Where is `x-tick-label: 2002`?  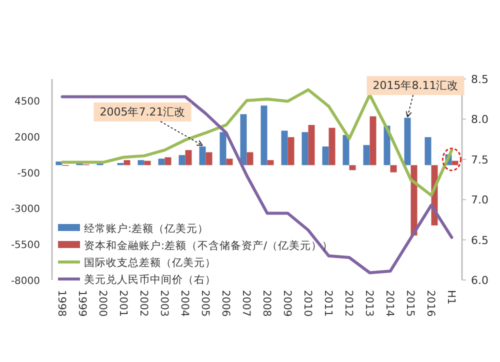 x-tick-label: 2002 is located at coordinates (143, 303).